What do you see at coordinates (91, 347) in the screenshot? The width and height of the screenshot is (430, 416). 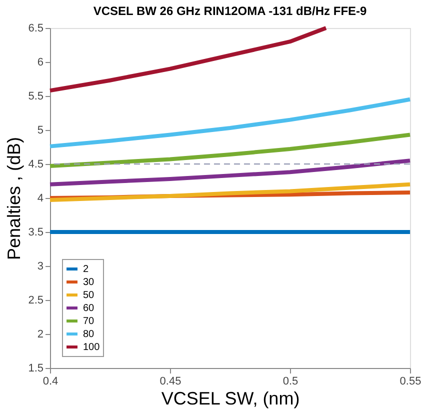 I see `legend-label: 100` at bounding box center [91, 347].